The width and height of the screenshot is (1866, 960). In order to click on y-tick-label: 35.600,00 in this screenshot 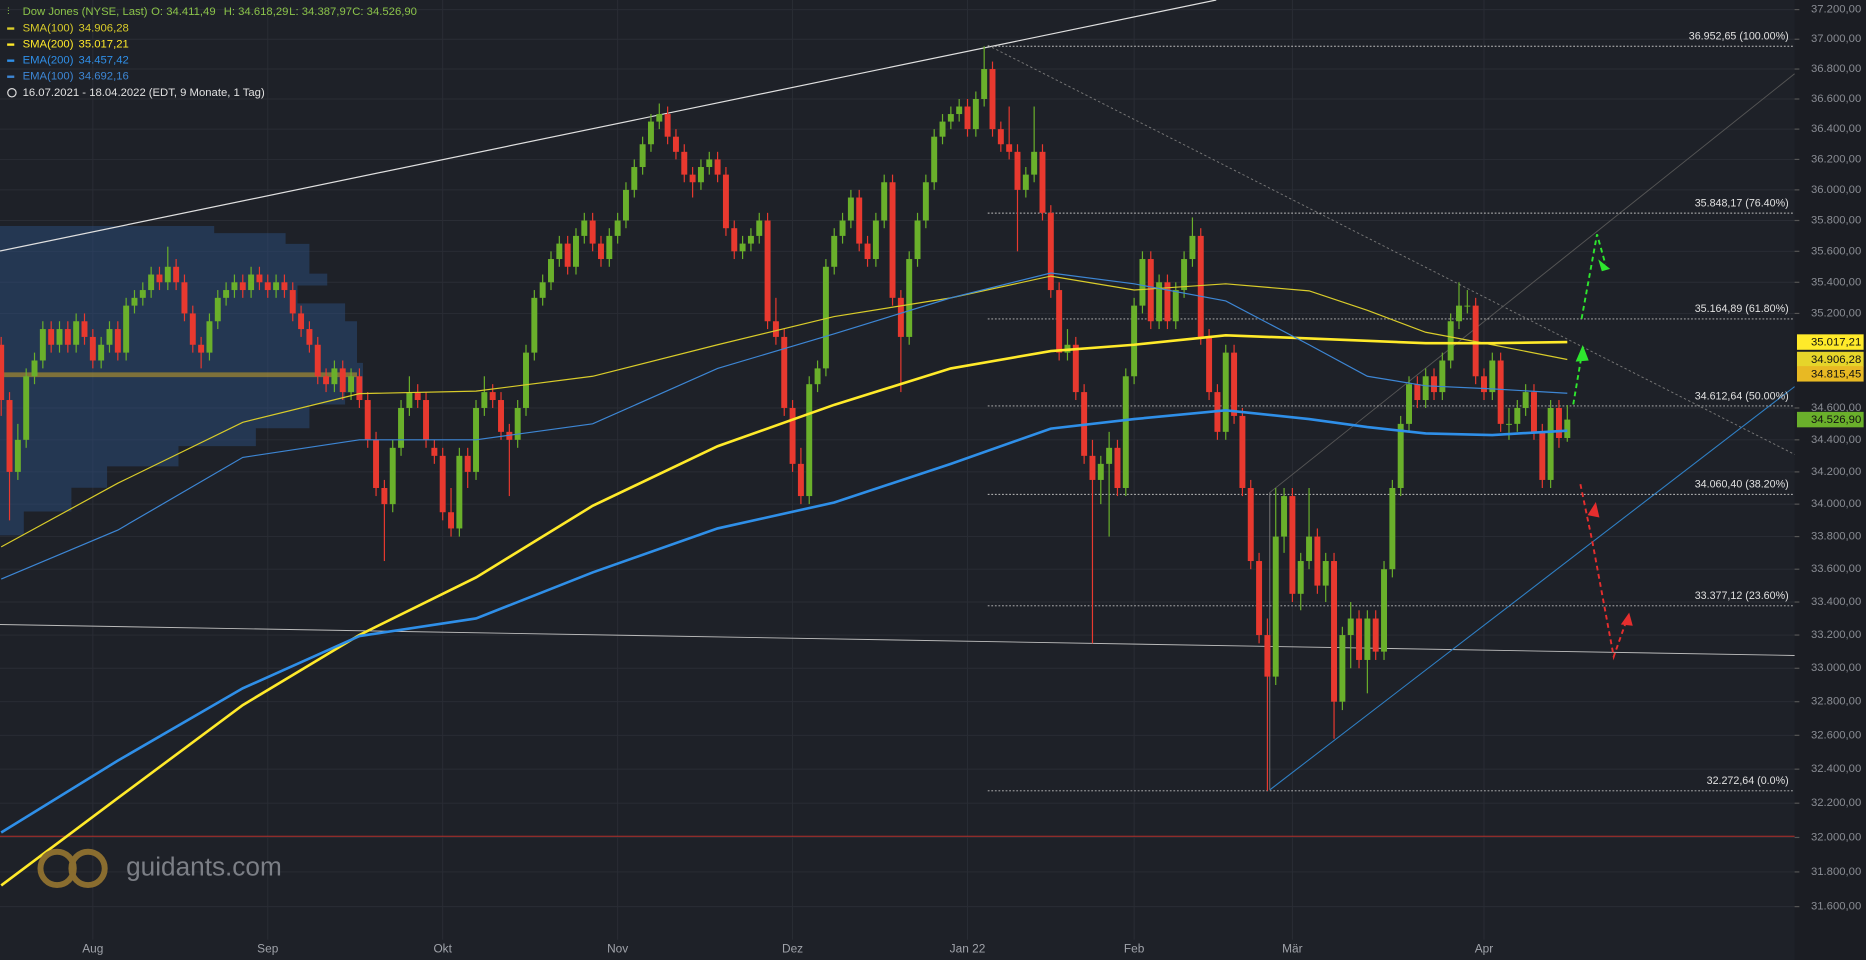, I will do `click(1836, 251)`.